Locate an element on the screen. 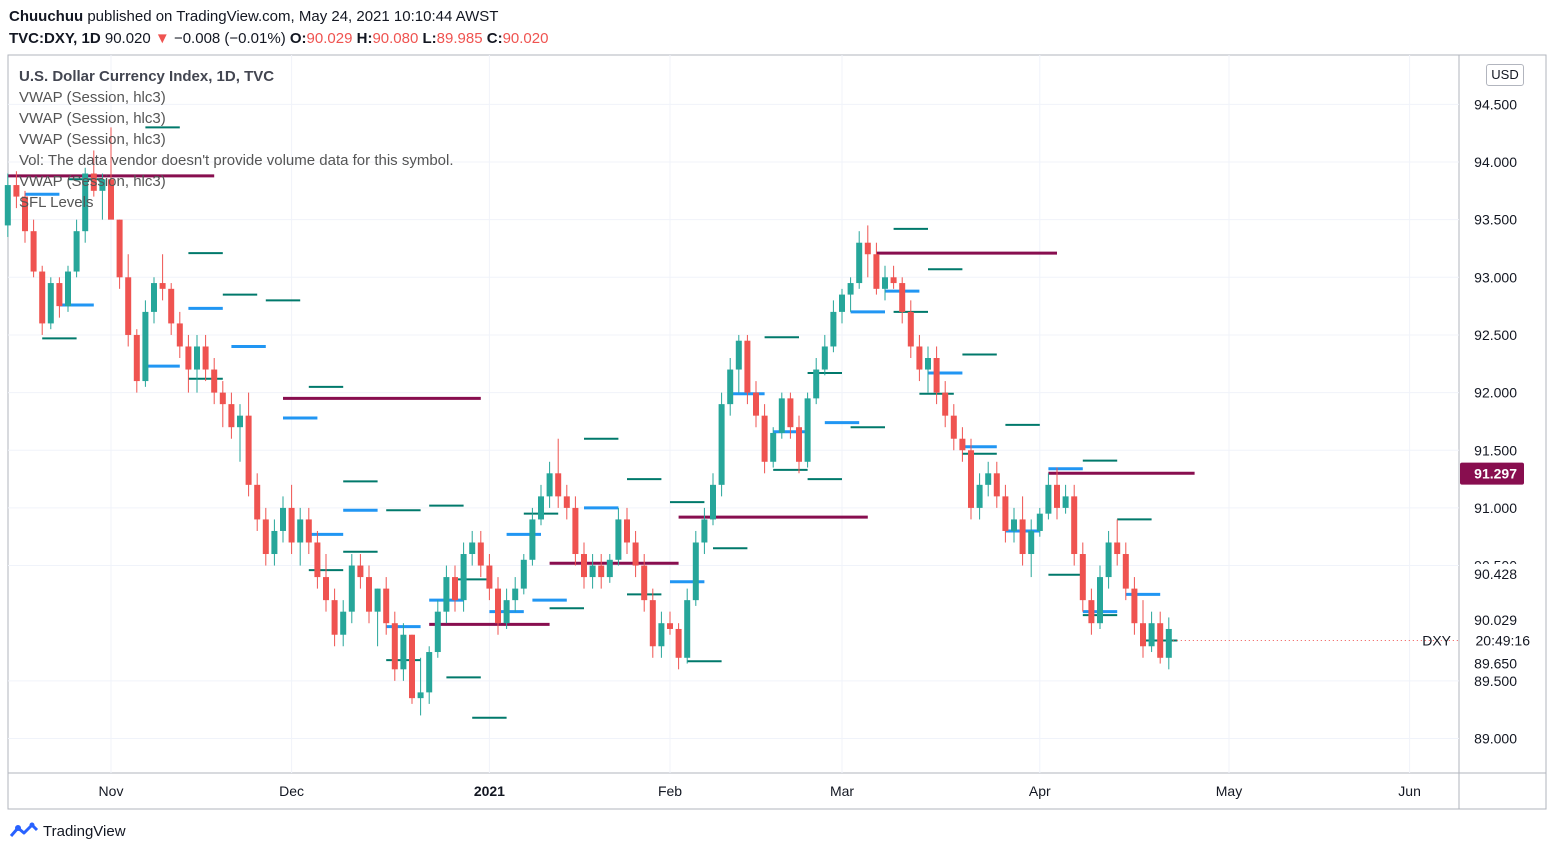  time-tick-label: Feb is located at coordinates (670, 791).